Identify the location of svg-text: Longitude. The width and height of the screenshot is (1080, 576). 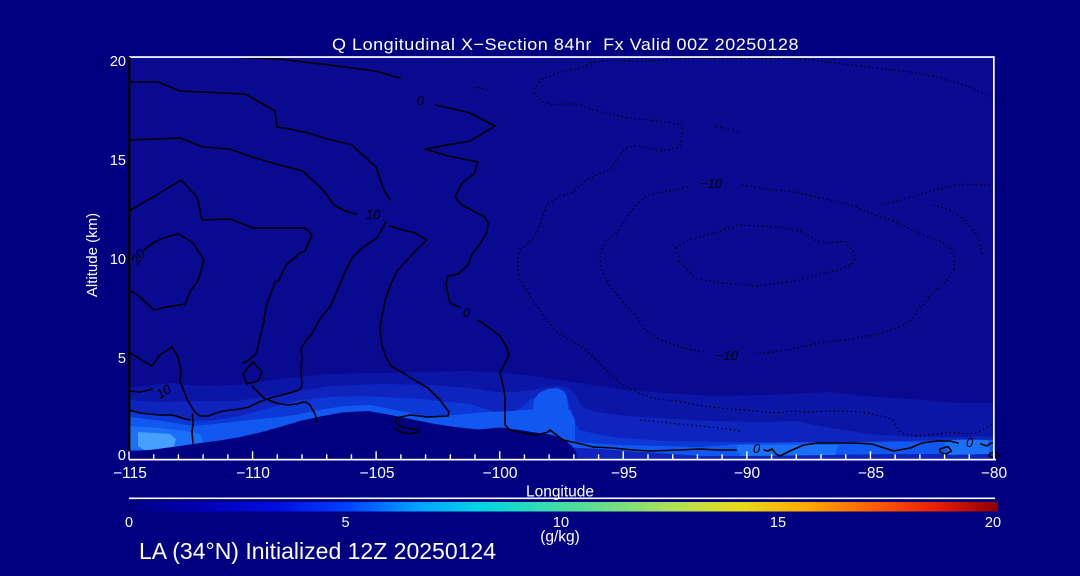
(560, 492).